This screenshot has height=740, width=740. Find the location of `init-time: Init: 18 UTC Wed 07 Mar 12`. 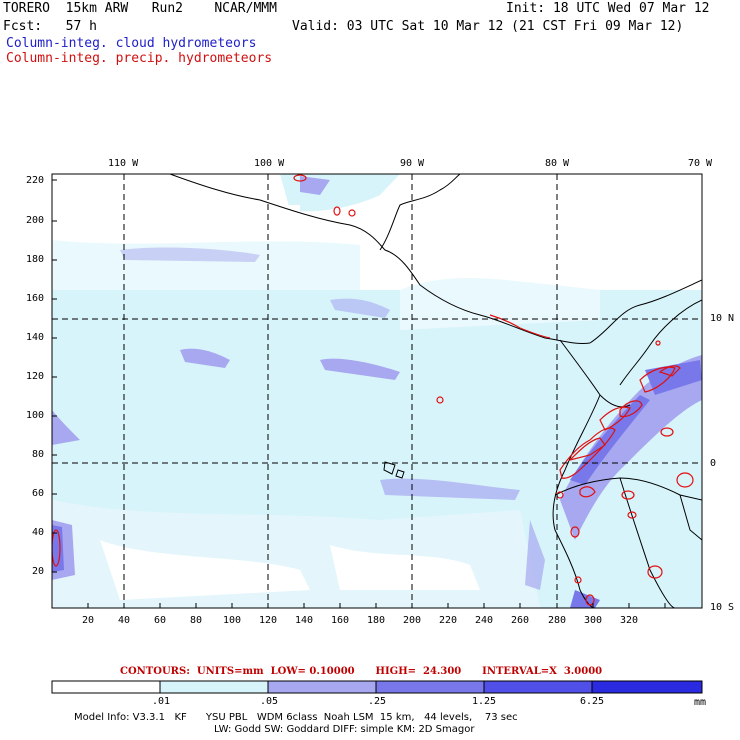

init-time: Init: 18 UTC Wed 07 Mar 12 is located at coordinates (608, 8).